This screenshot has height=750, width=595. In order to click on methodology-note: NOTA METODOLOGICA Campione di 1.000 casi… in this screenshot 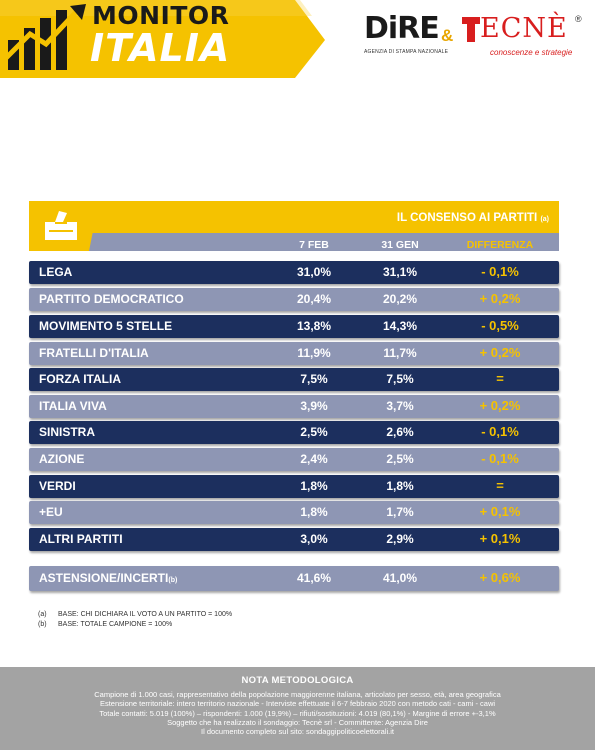, I will do `click(297, 708)`.